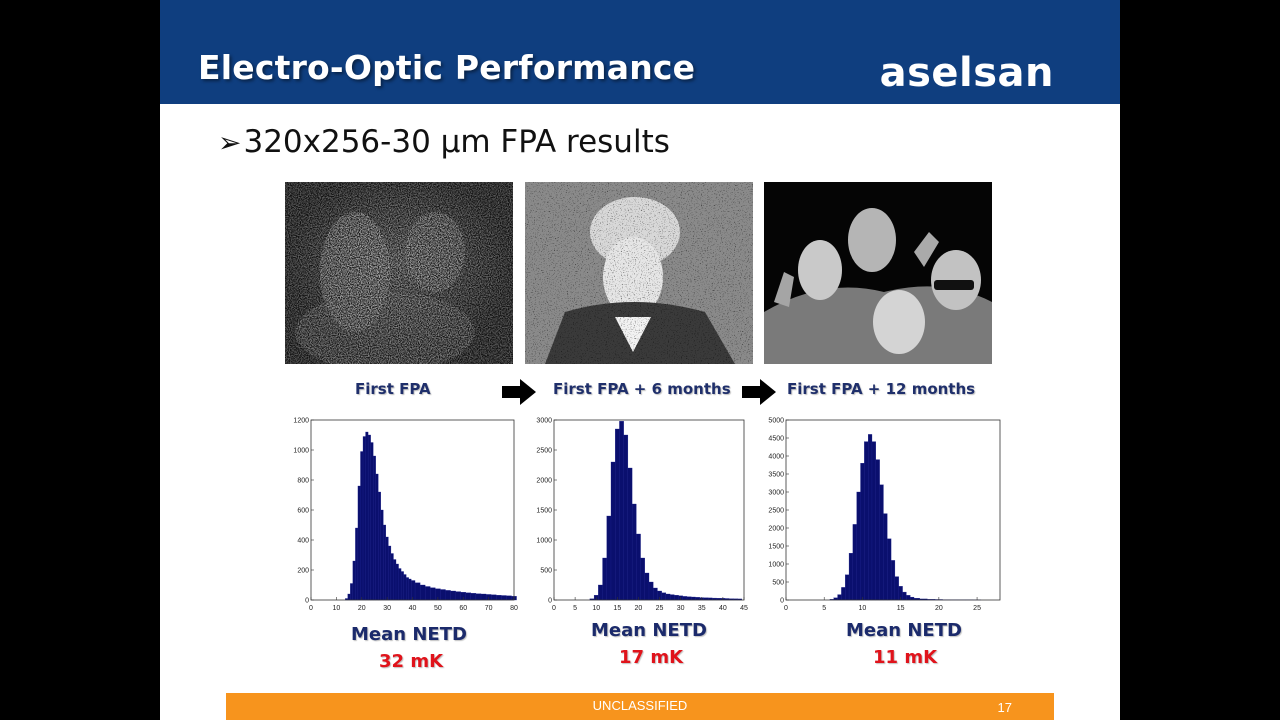 The image size is (1280, 720). What do you see at coordinates (303, 541) in the screenshot?
I see `y-tick-label: 400` at bounding box center [303, 541].